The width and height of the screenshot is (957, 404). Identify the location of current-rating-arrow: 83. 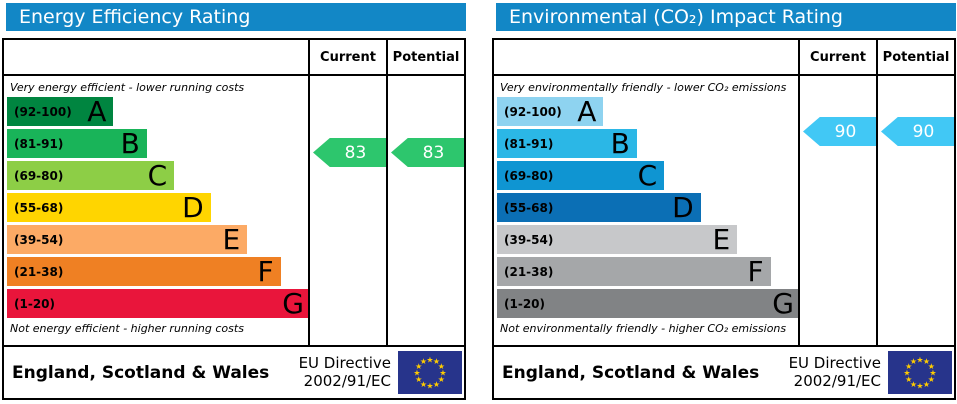
(349, 152).